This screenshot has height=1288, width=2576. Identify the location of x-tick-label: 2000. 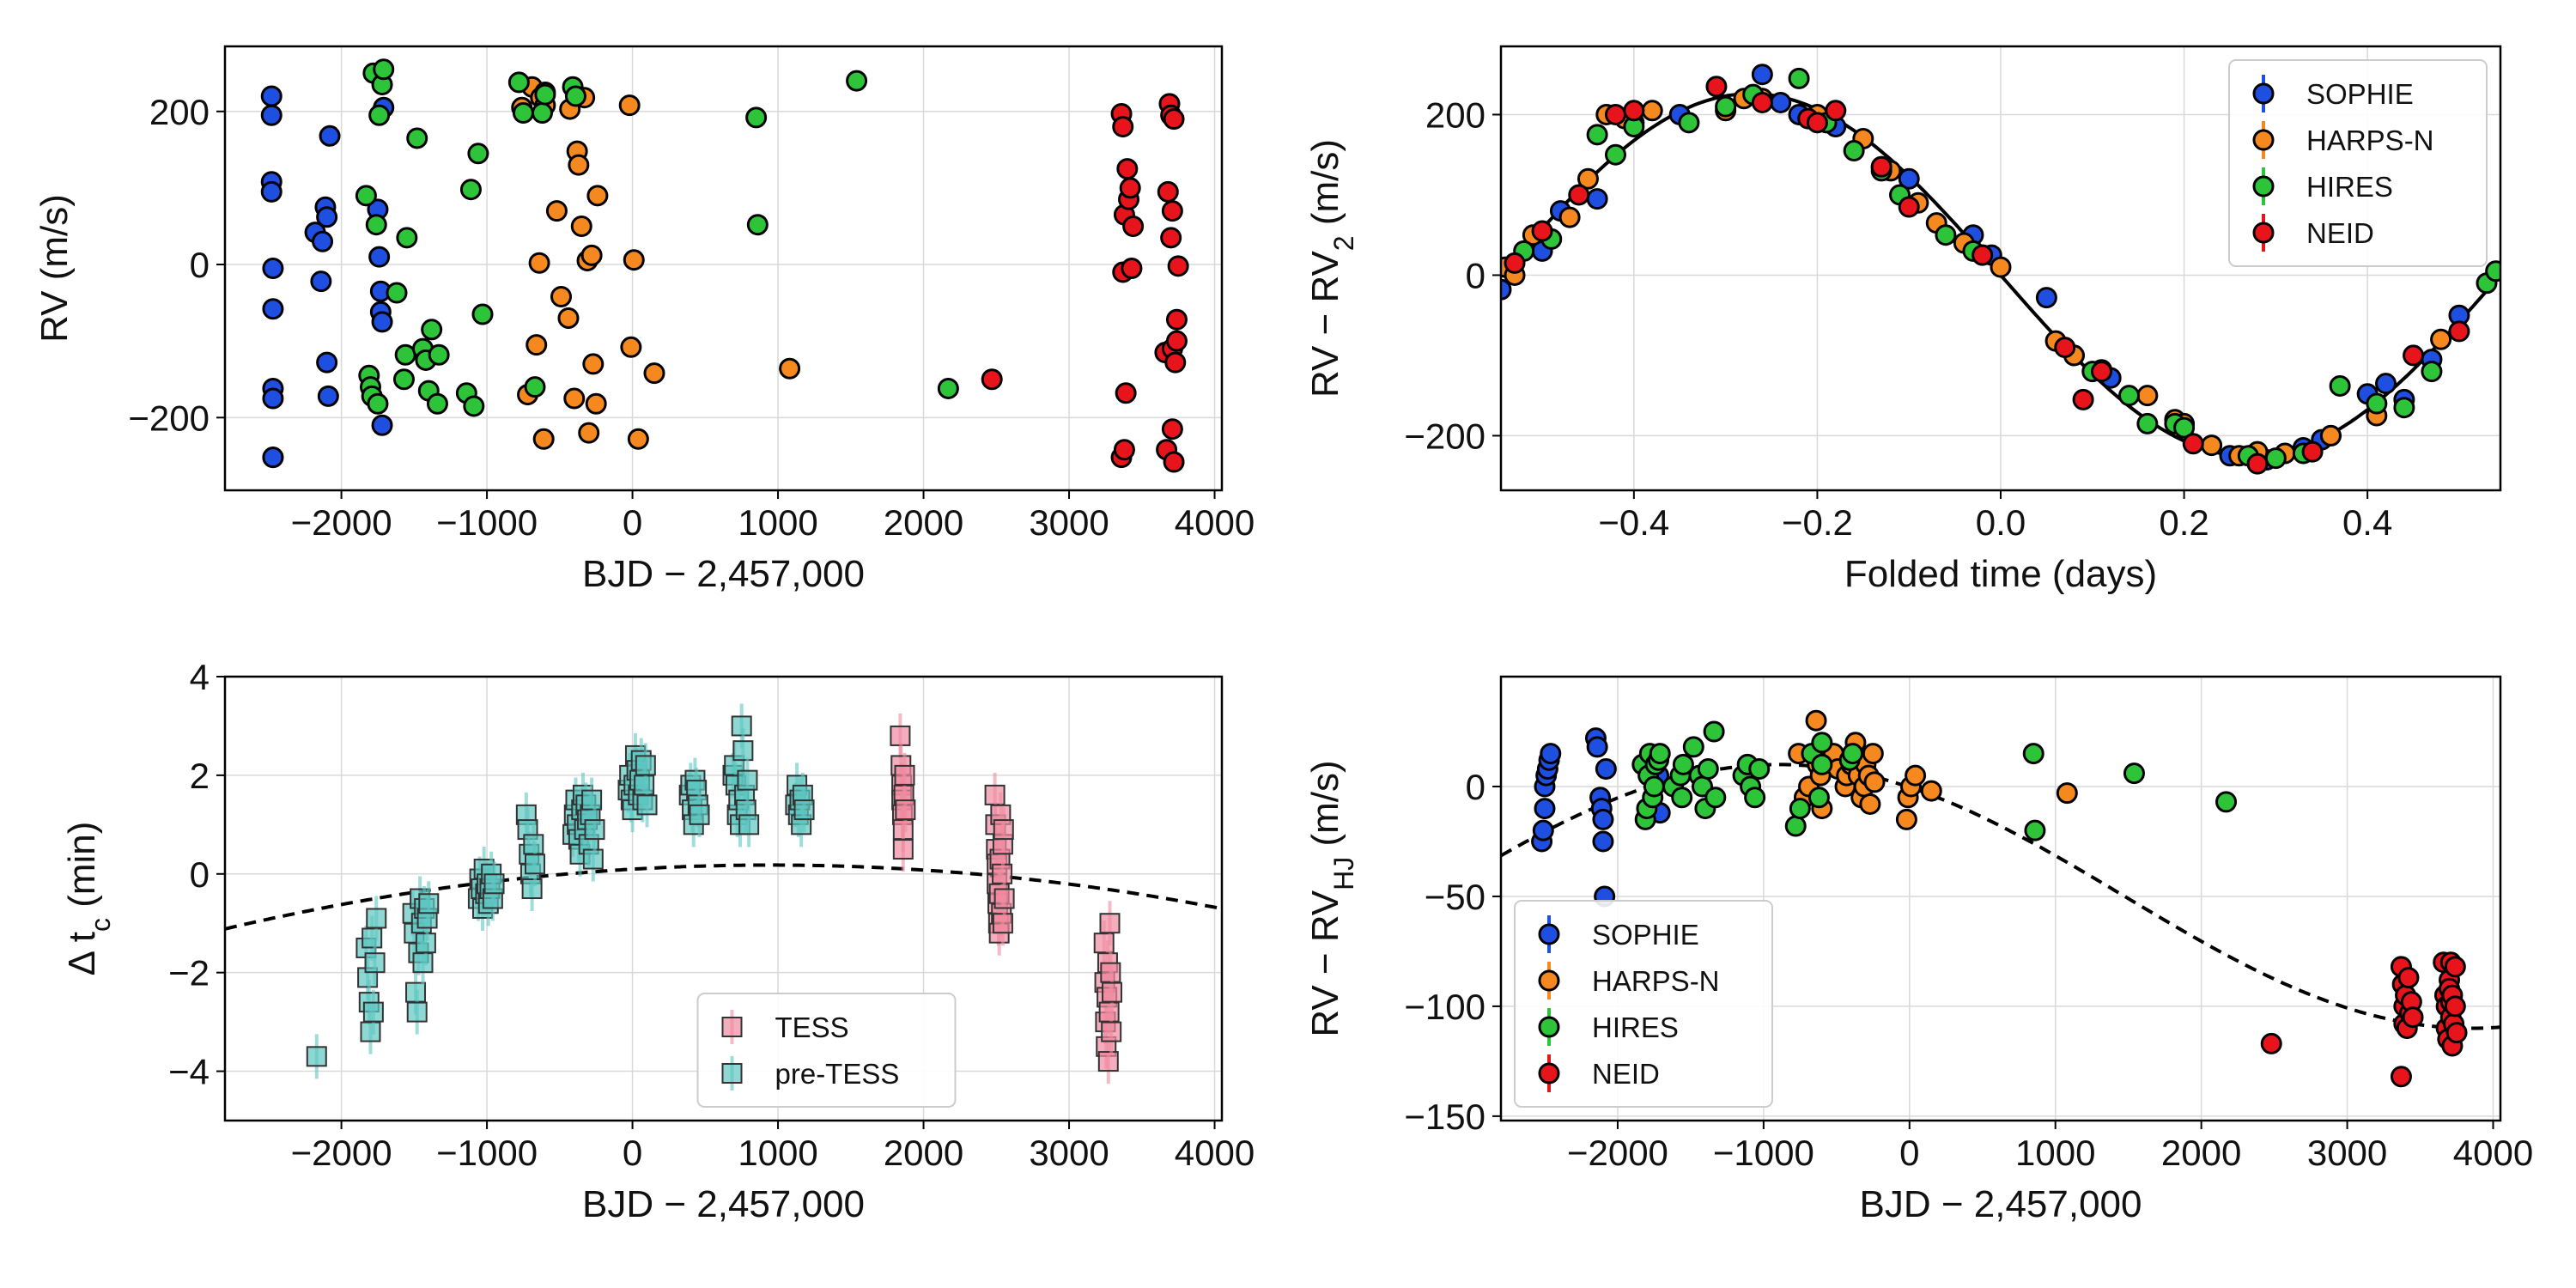
(924, 522).